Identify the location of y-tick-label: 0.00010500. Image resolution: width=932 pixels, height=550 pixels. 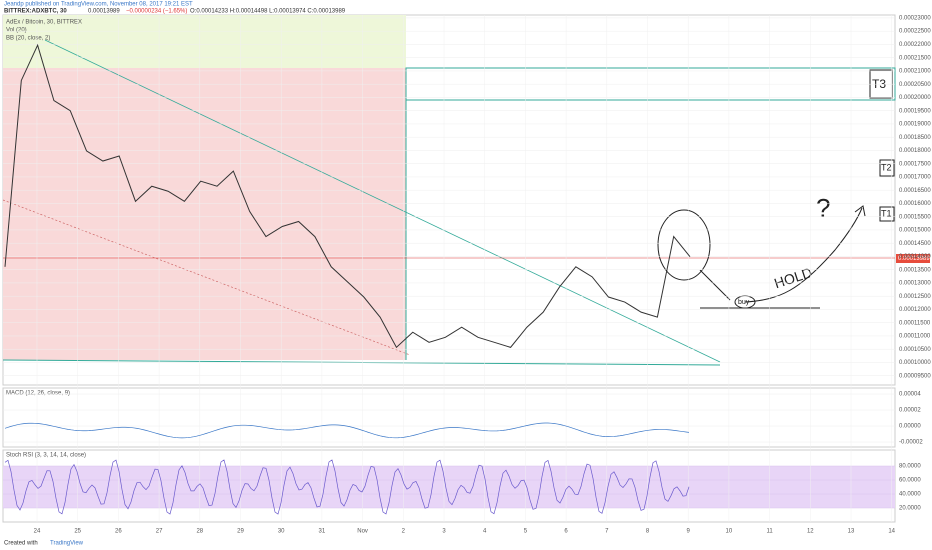
(915, 350).